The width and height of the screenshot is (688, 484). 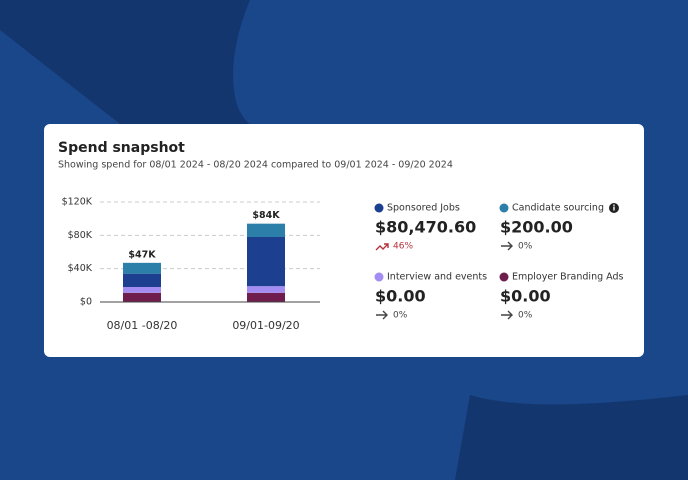 What do you see at coordinates (403, 247) in the screenshot?
I see `stat-change: 46%` at bounding box center [403, 247].